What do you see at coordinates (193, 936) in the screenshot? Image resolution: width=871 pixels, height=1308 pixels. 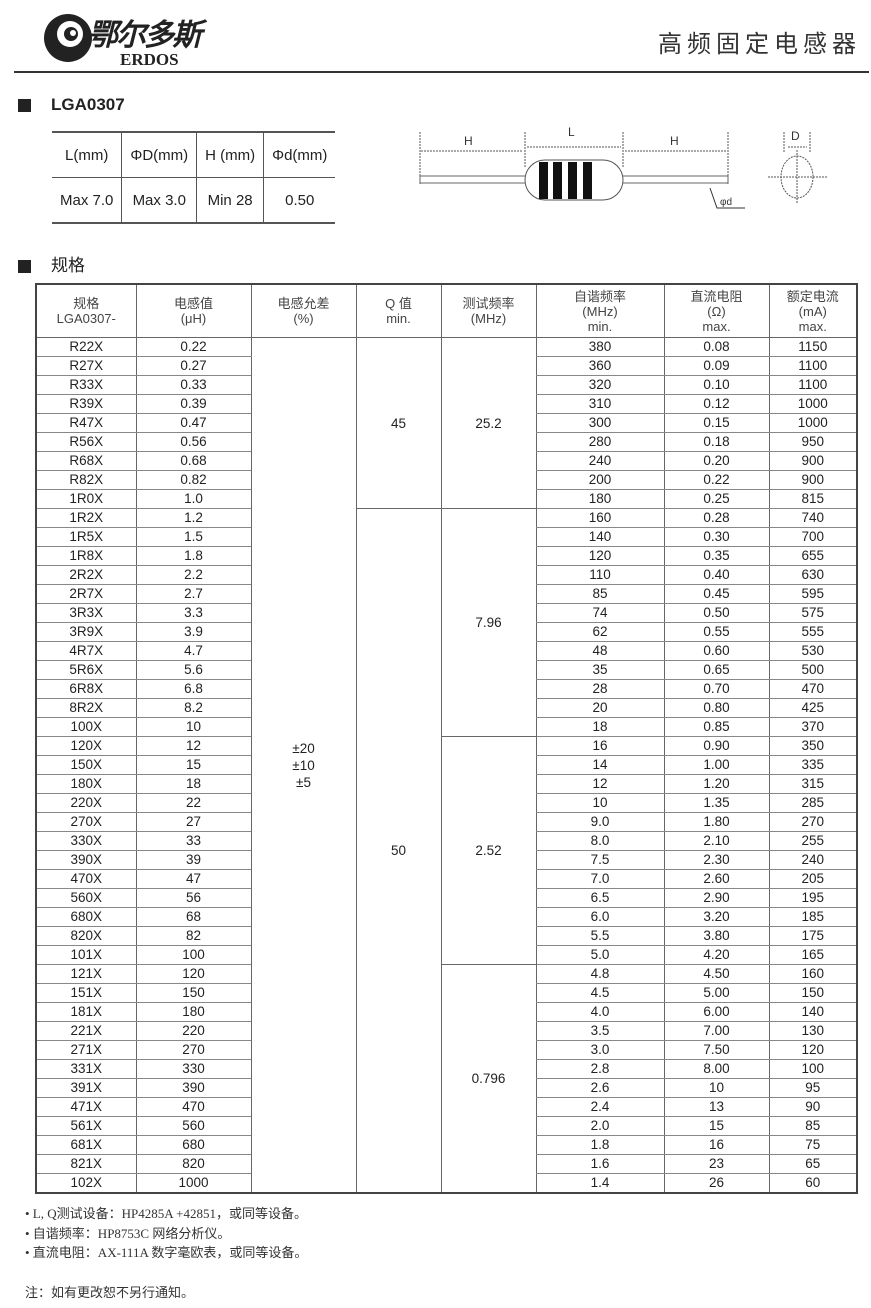 I see `inductance: 82` at bounding box center [193, 936].